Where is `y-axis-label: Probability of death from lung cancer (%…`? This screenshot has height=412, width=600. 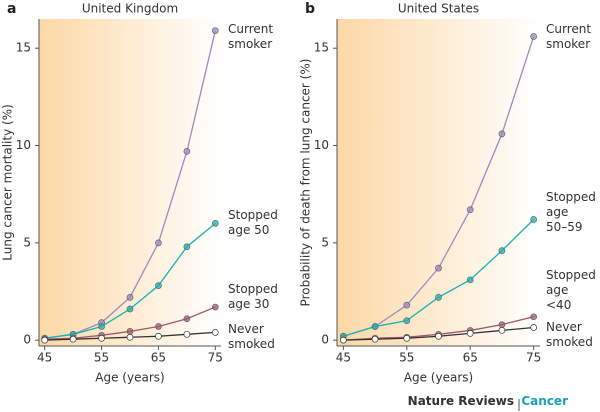
y-axis-label: Probability of death from lung cancer (%… is located at coordinates (306, 183).